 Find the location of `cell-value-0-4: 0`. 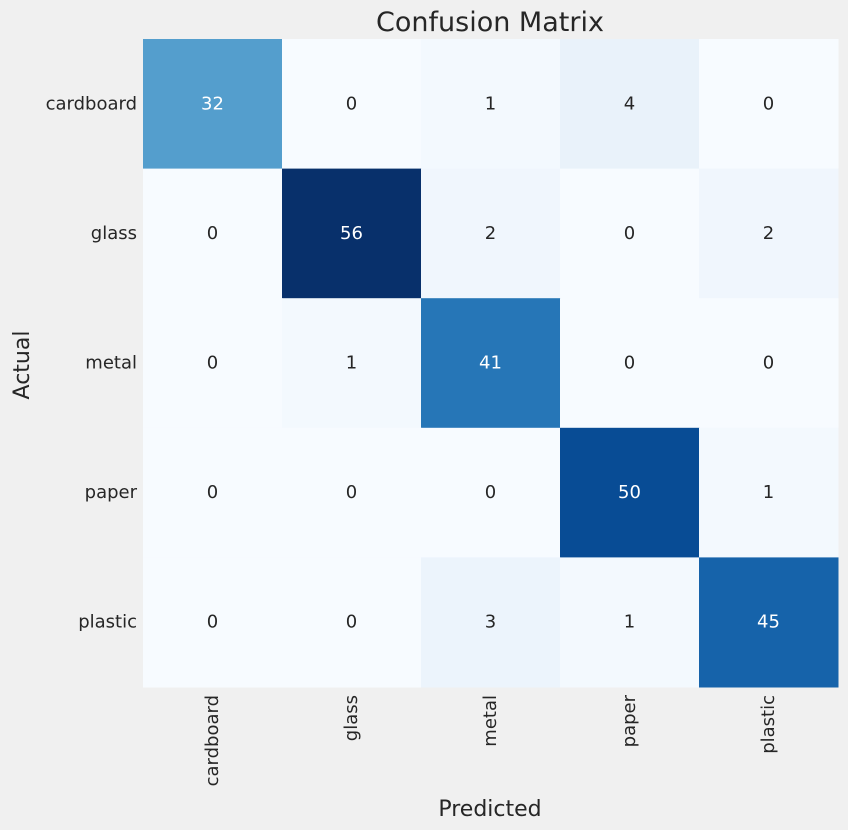

cell-value-0-4: 0 is located at coordinates (768, 103).